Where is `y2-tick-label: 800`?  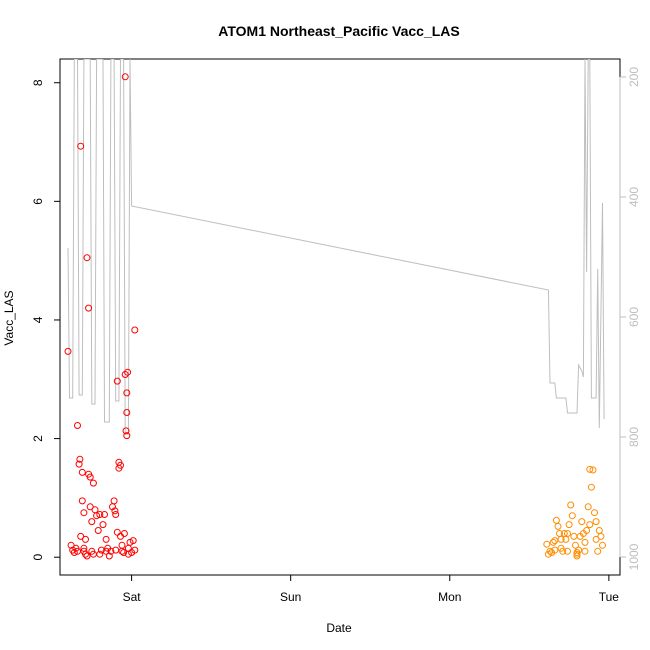
y2-tick-label: 800 is located at coordinates (634, 437).